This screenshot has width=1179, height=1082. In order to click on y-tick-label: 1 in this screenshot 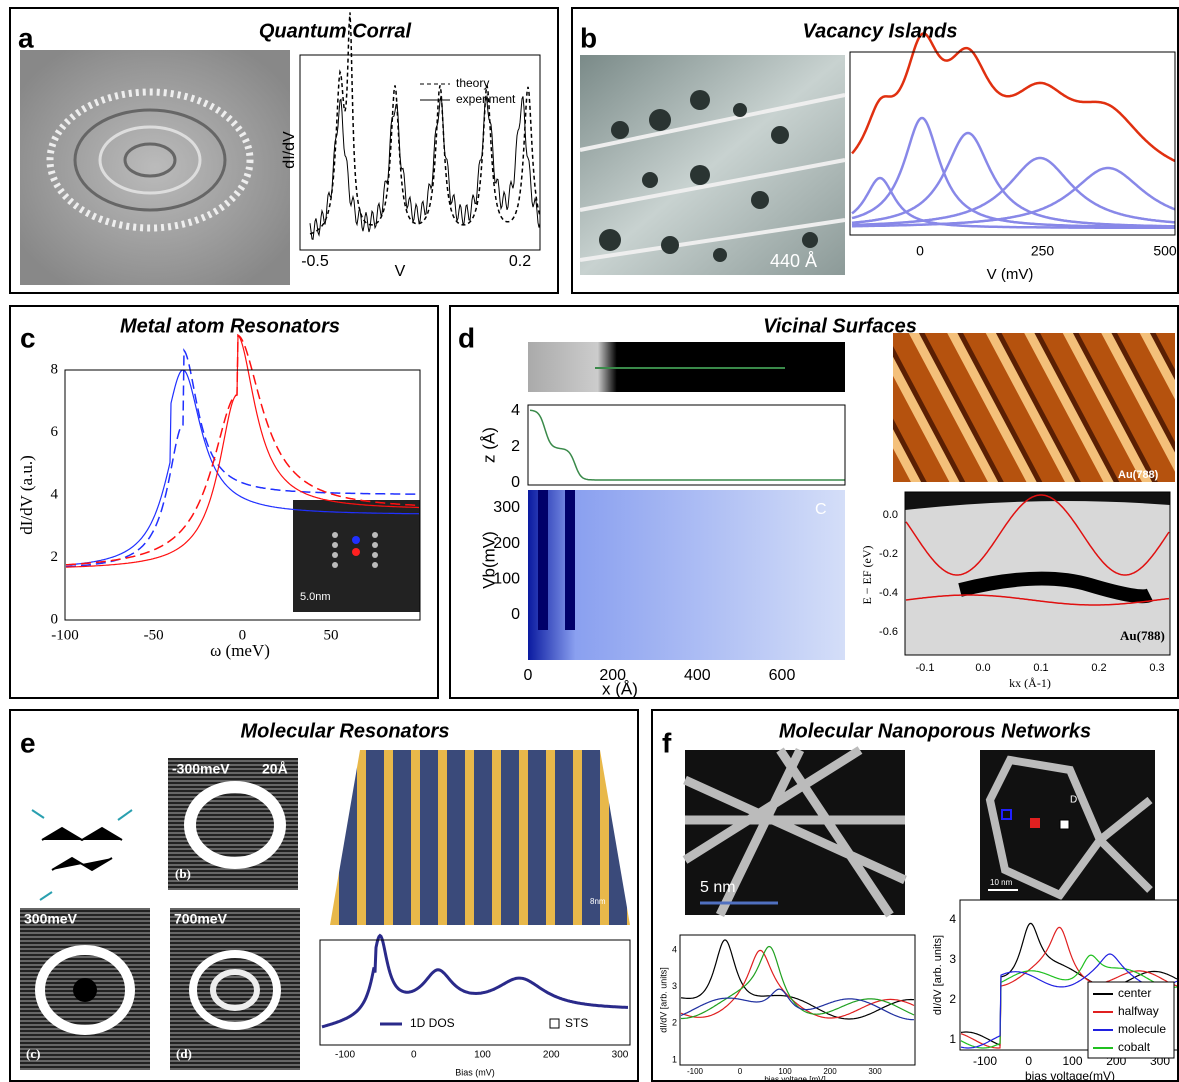, I will do `click(674, 1059)`.